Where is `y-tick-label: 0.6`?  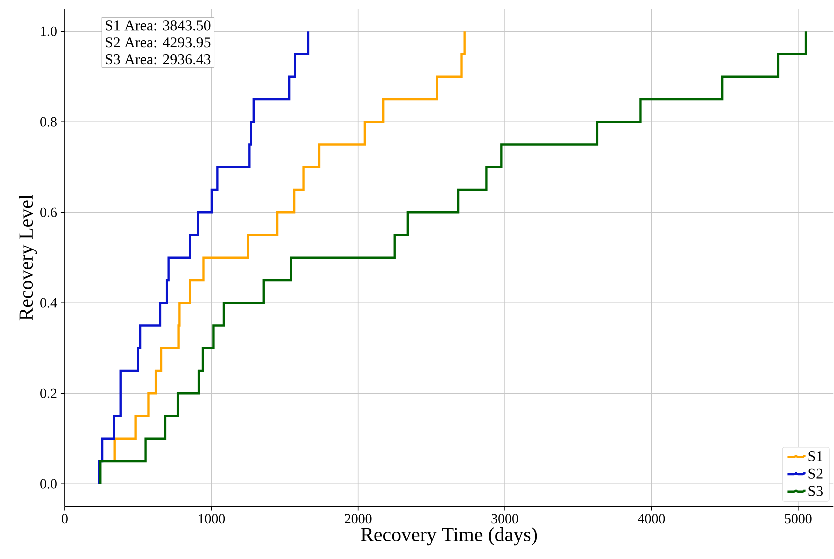
y-tick-label: 0.6 is located at coordinates (49, 213).